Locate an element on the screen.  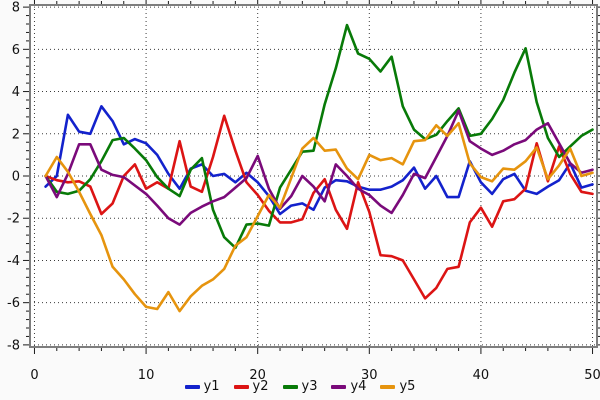
y-tick-label: -8 is located at coordinates (13, 345).